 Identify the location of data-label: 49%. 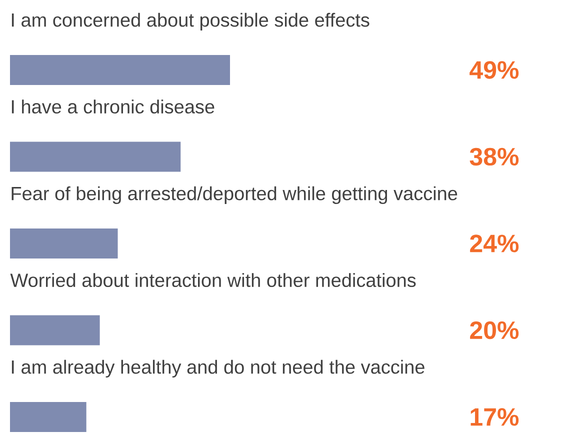
(494, 70).